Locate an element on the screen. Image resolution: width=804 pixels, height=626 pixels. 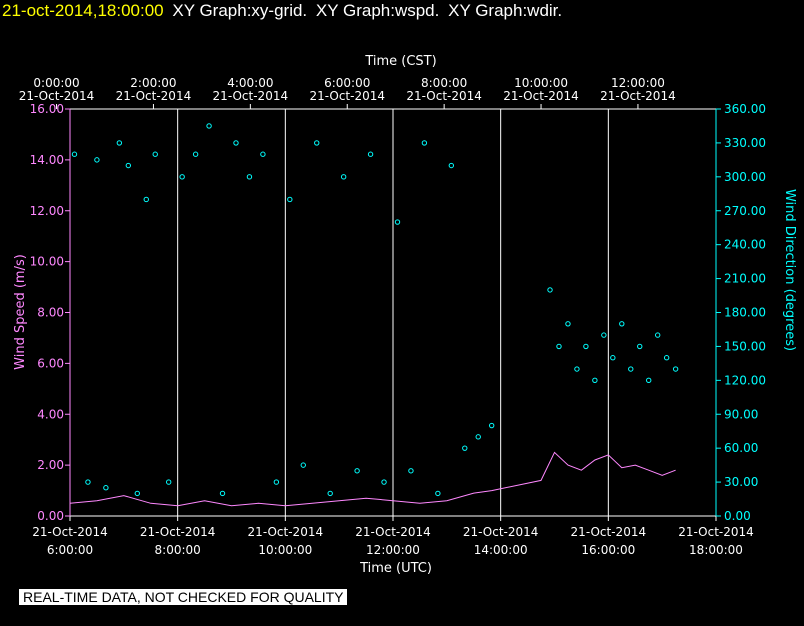
right-tick-label: 300.00 is located at coordinates (745, 177).